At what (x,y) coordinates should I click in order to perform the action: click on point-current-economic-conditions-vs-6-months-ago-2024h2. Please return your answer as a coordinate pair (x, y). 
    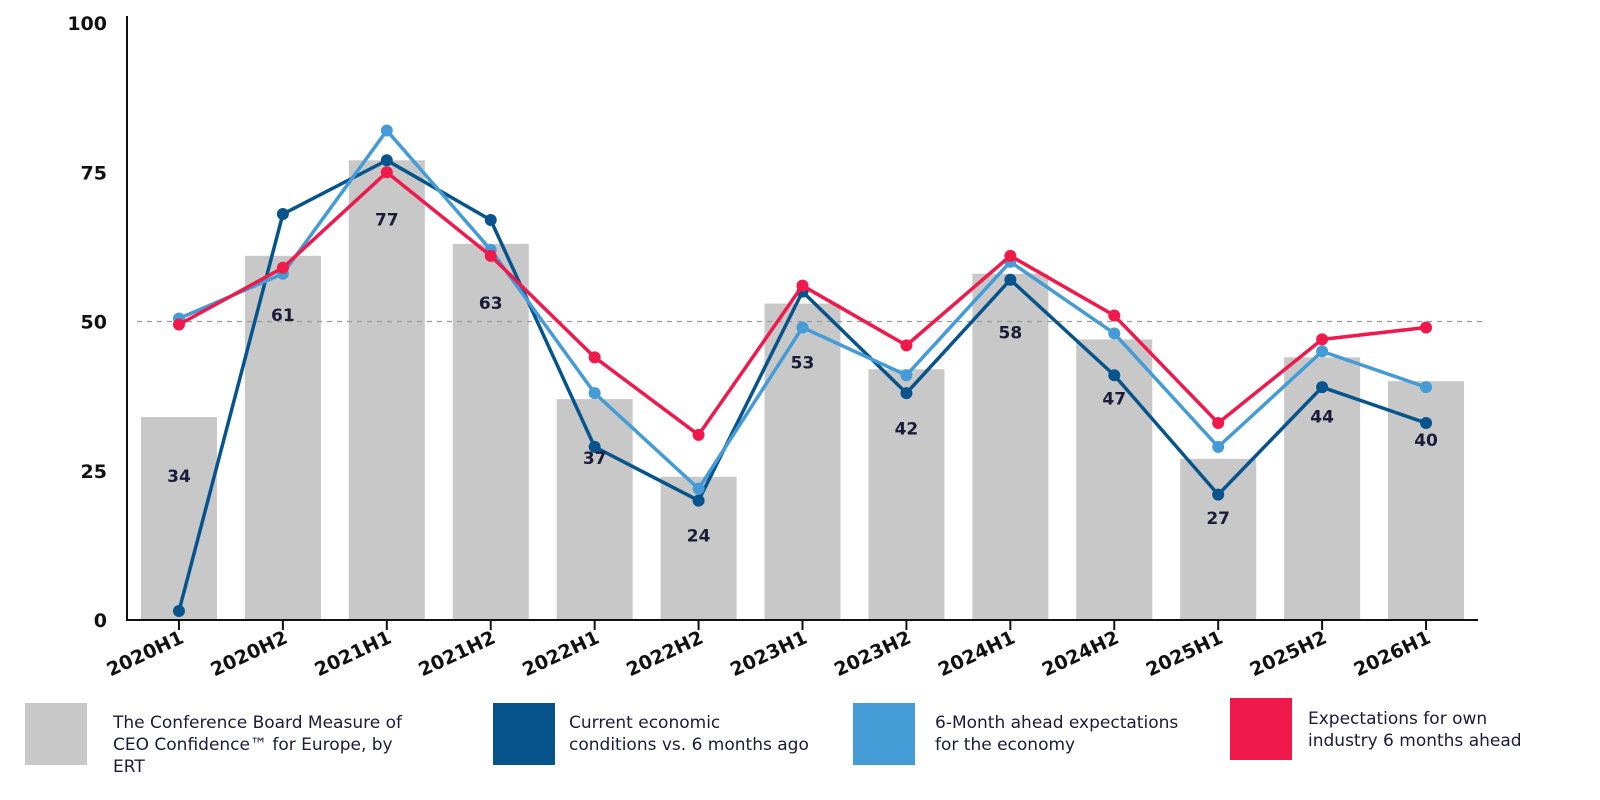
    Looking at the image, I should click on (1114, 375).